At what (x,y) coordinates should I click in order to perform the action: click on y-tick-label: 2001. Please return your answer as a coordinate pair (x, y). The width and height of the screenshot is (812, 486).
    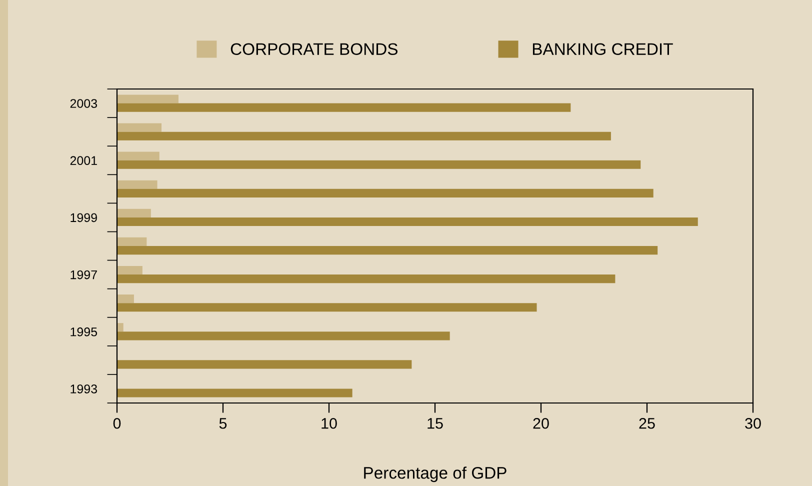
    Looking at the image, I should click on (83, 161).